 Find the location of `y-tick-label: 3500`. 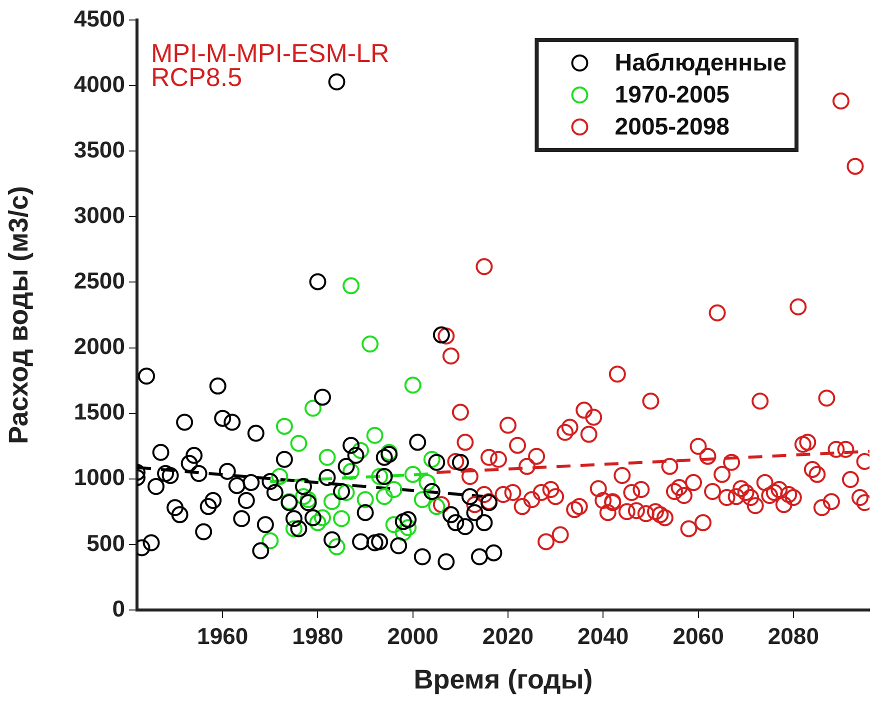

y-tick-label: 3500 is located at coordinates (99, 149).